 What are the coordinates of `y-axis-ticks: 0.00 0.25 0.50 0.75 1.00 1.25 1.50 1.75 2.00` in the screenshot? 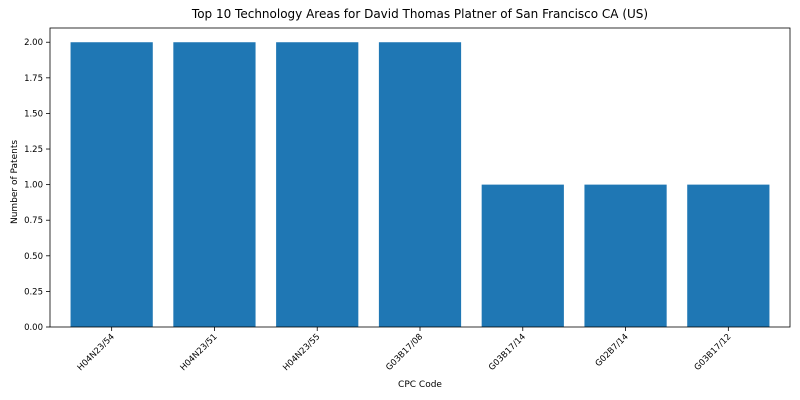 It's located at (37, 185).